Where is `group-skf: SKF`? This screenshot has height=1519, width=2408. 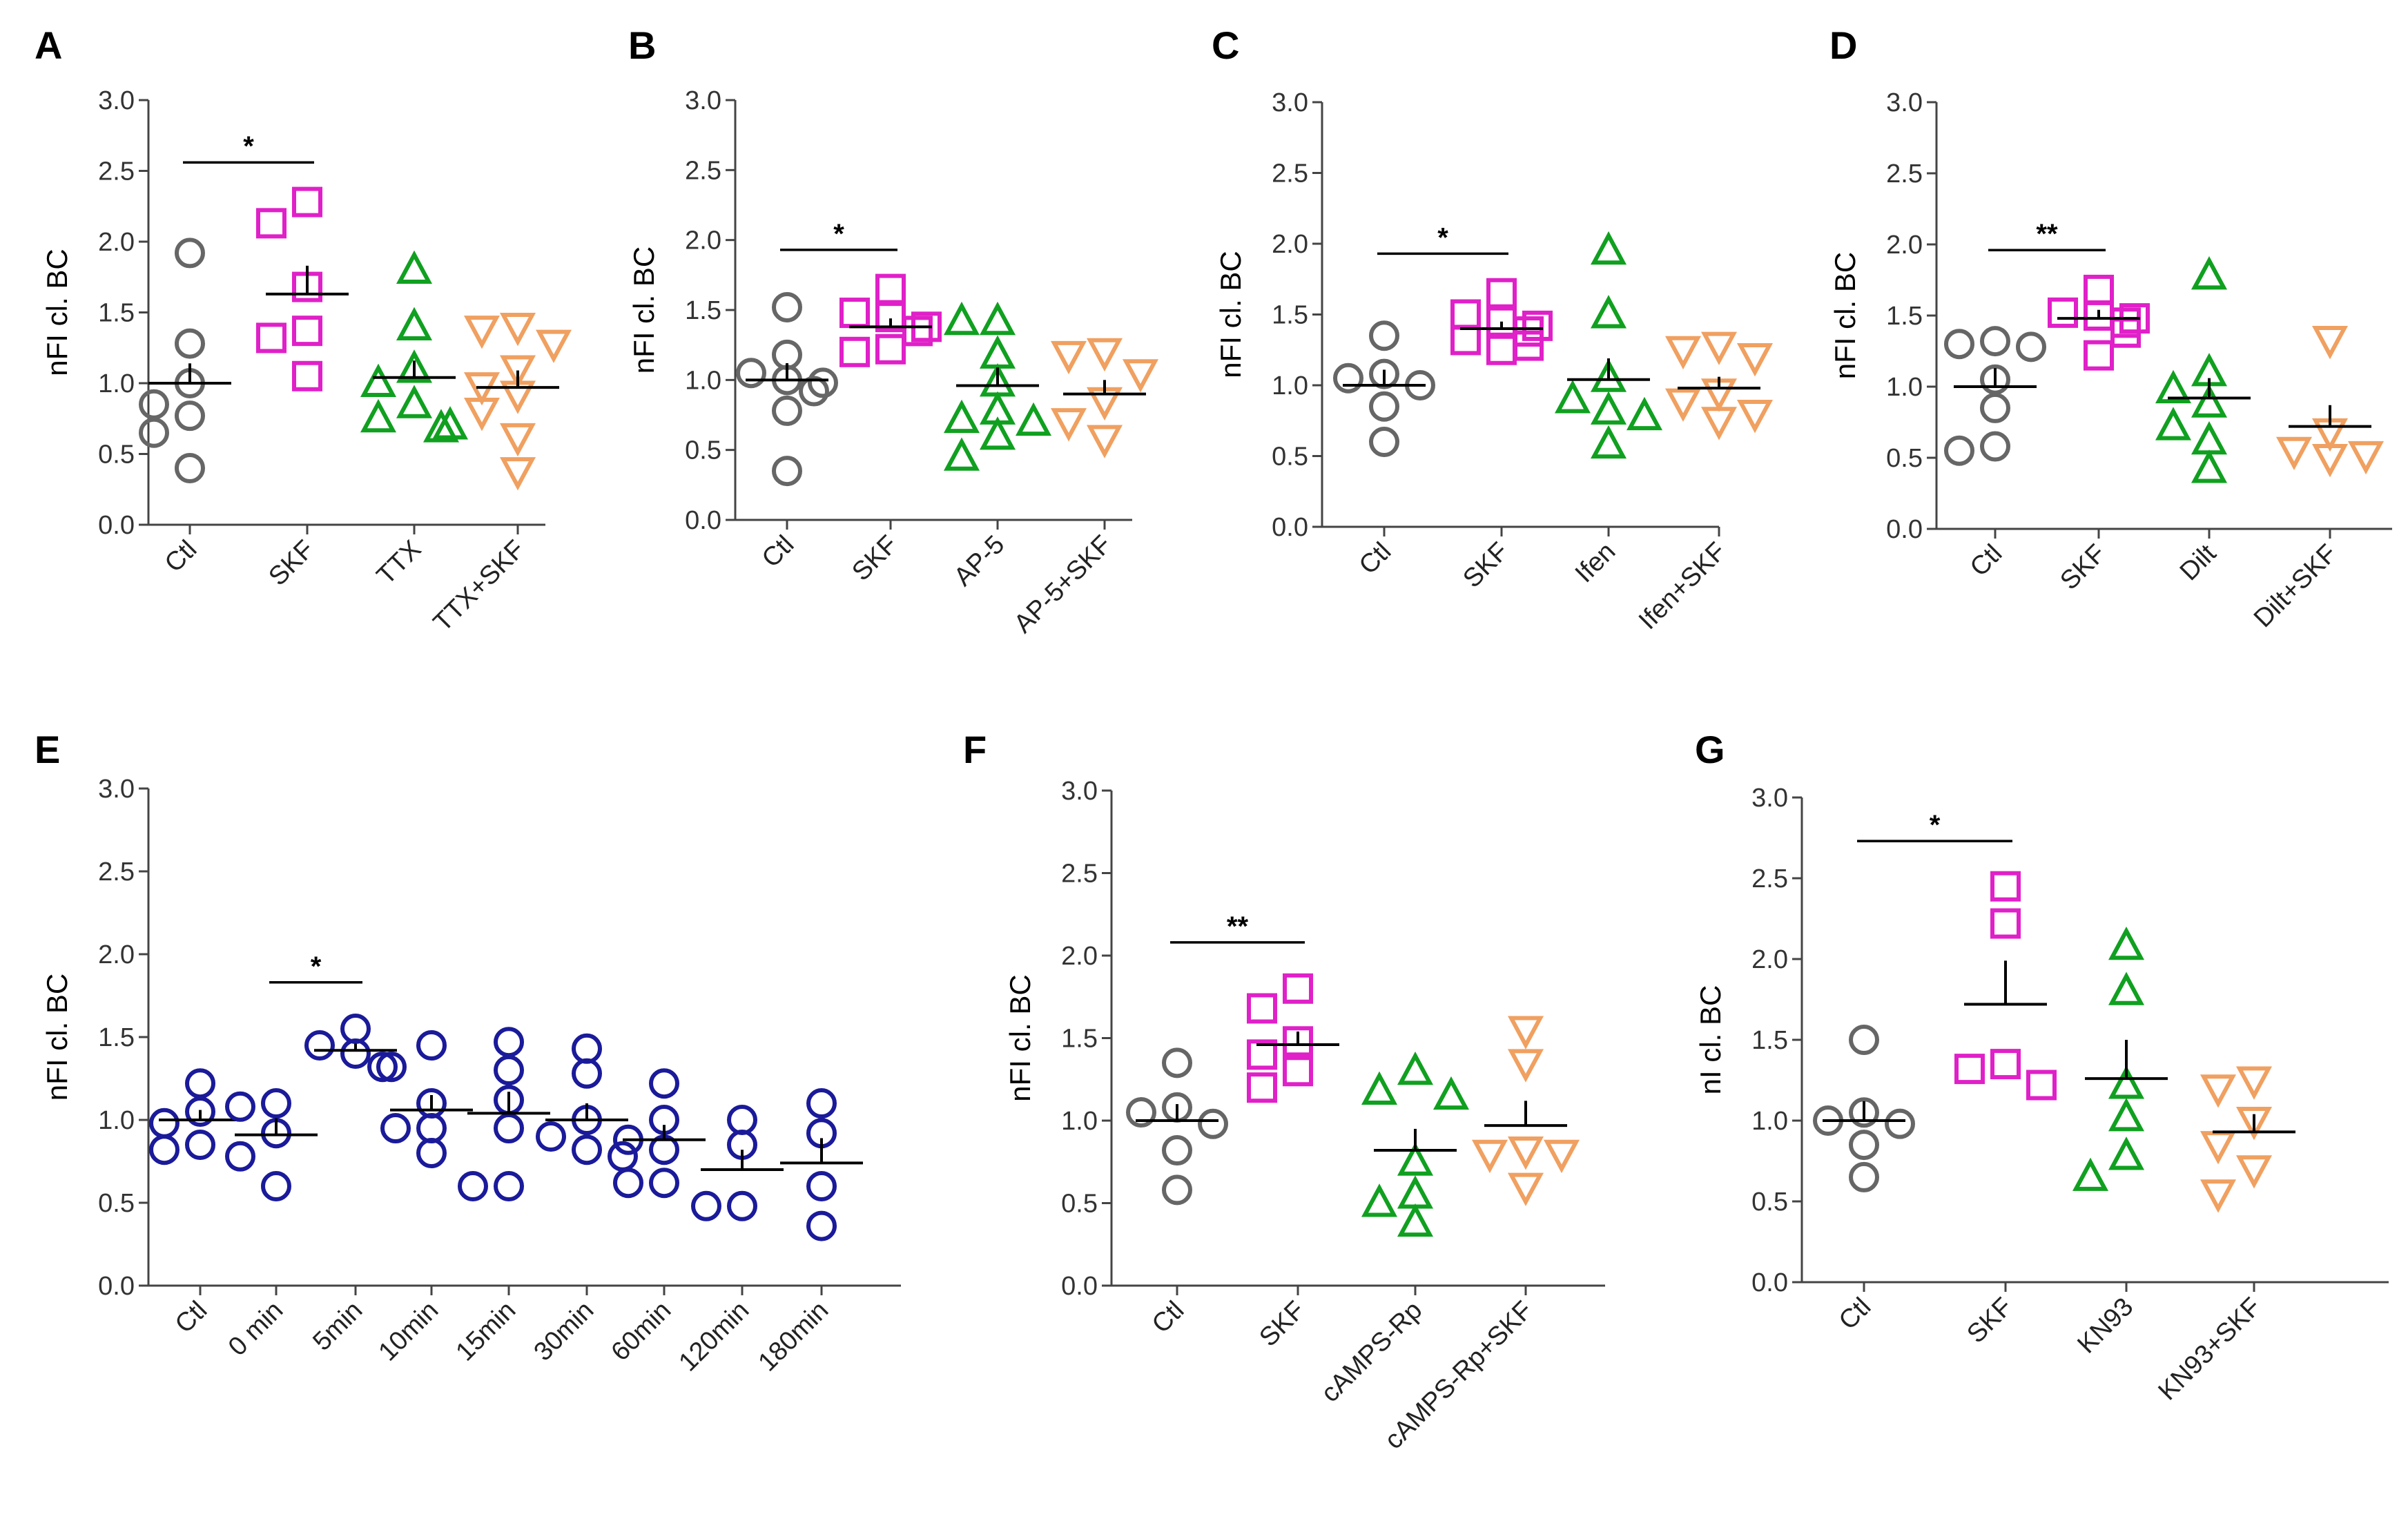
group-skf: SKF is located at coordinates (1293, 1163).